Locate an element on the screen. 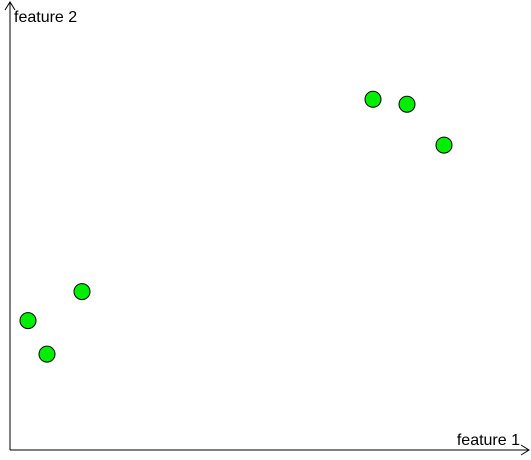  y-axis-arrow-icon is located at coordinates (10, 6).